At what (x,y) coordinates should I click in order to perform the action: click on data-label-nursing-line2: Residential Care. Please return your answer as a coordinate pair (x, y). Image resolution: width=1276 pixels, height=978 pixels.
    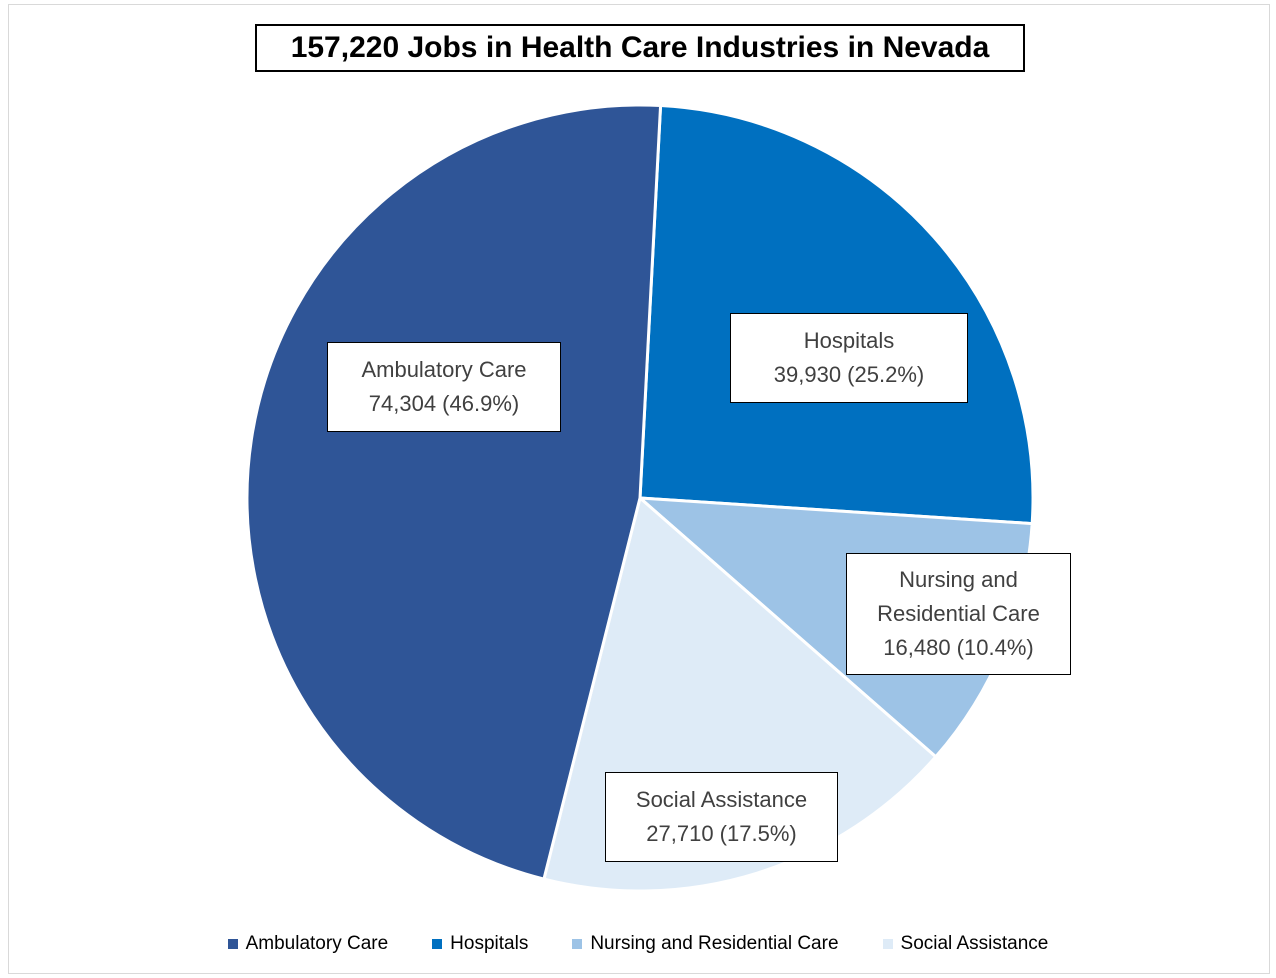
    Looking at the image, I should click on (958, 613).